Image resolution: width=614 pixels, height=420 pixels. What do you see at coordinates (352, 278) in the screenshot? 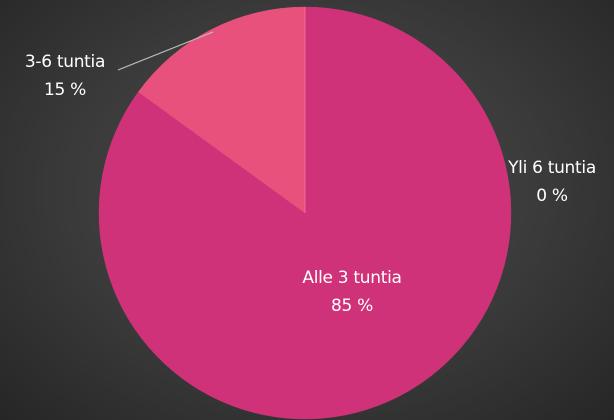
I see `category-label: Alle 3 tuntia` at bounding box center [352, 278].